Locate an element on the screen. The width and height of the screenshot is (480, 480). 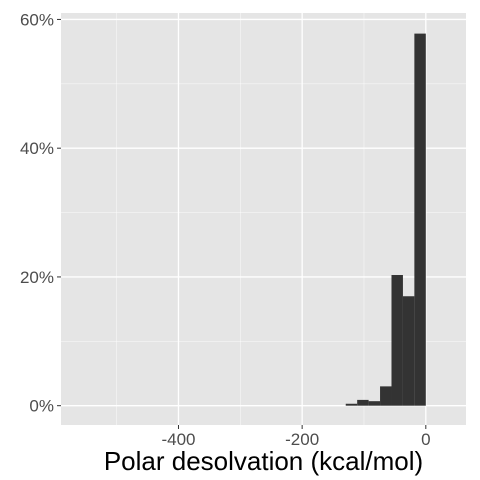
x-axis-ticks: -400 -200 0 is located at coordinates (296, 437).